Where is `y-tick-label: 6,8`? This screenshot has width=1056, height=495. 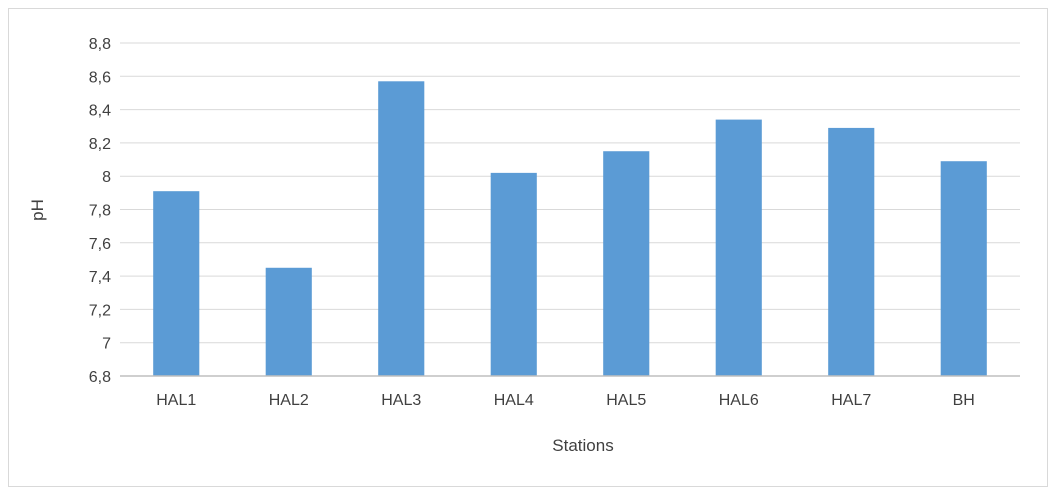 y-tick-label: 6,8 is located at coordinates (100, 377).